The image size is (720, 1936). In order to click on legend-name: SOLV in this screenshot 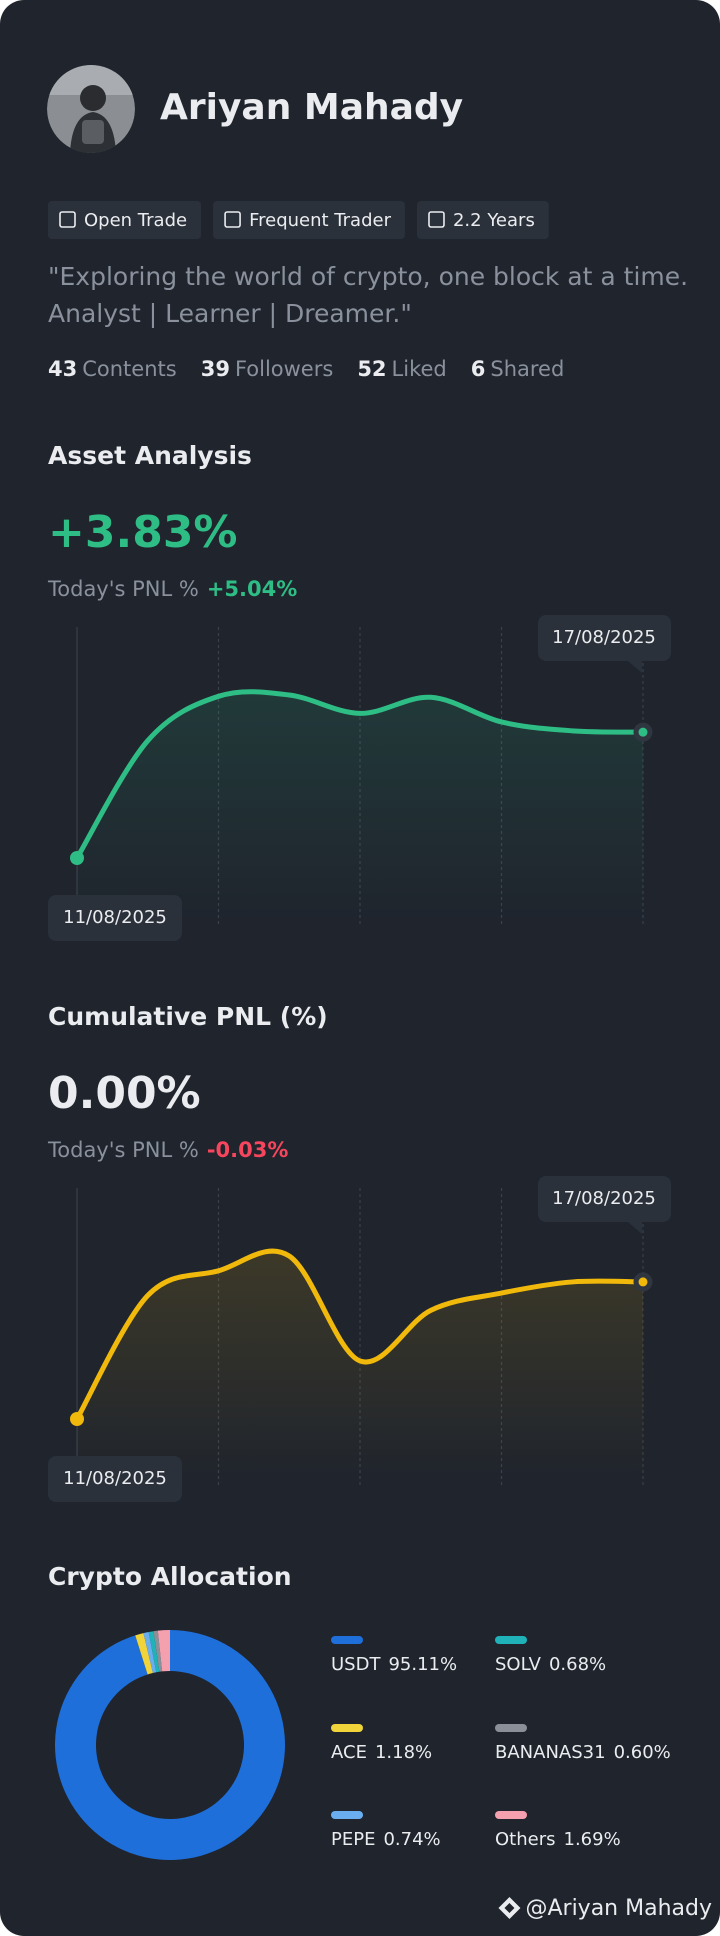, I will do `click(518, 1664)`.